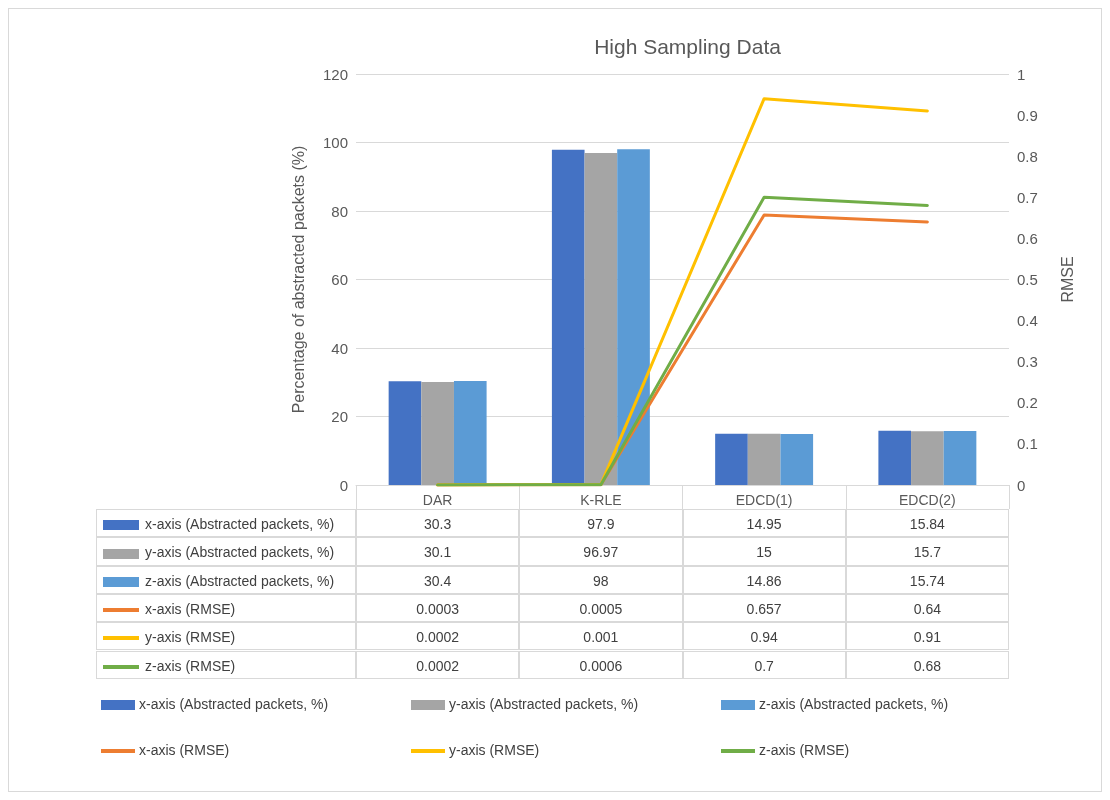 The height and width of the screenshot is (800, 1110). I want to click on y2-tick-label: 0.2, so click(1027, 403).